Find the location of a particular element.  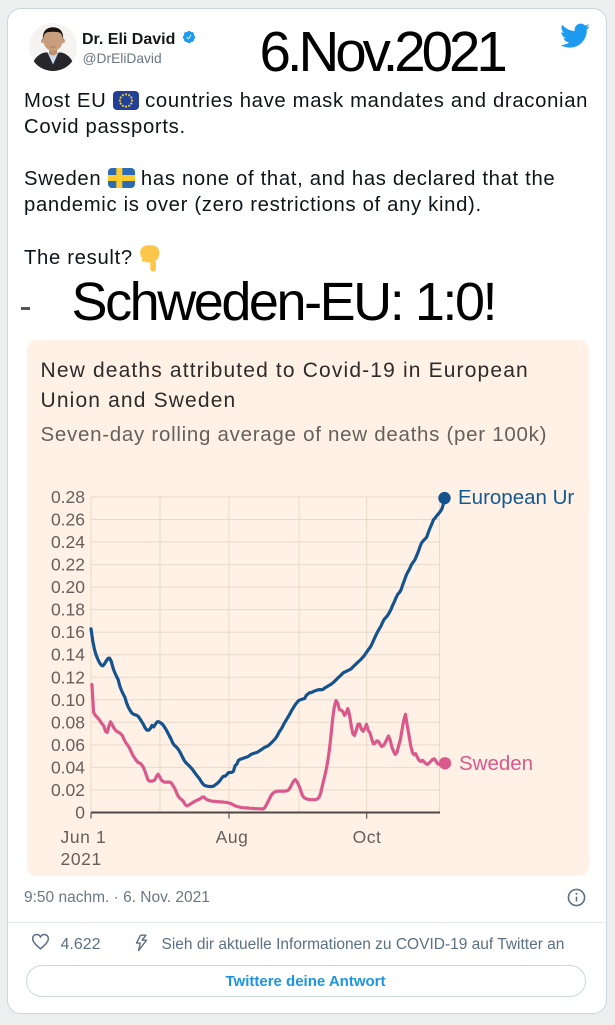

svg-text: 0.14 is located at coordinates (67, 655).